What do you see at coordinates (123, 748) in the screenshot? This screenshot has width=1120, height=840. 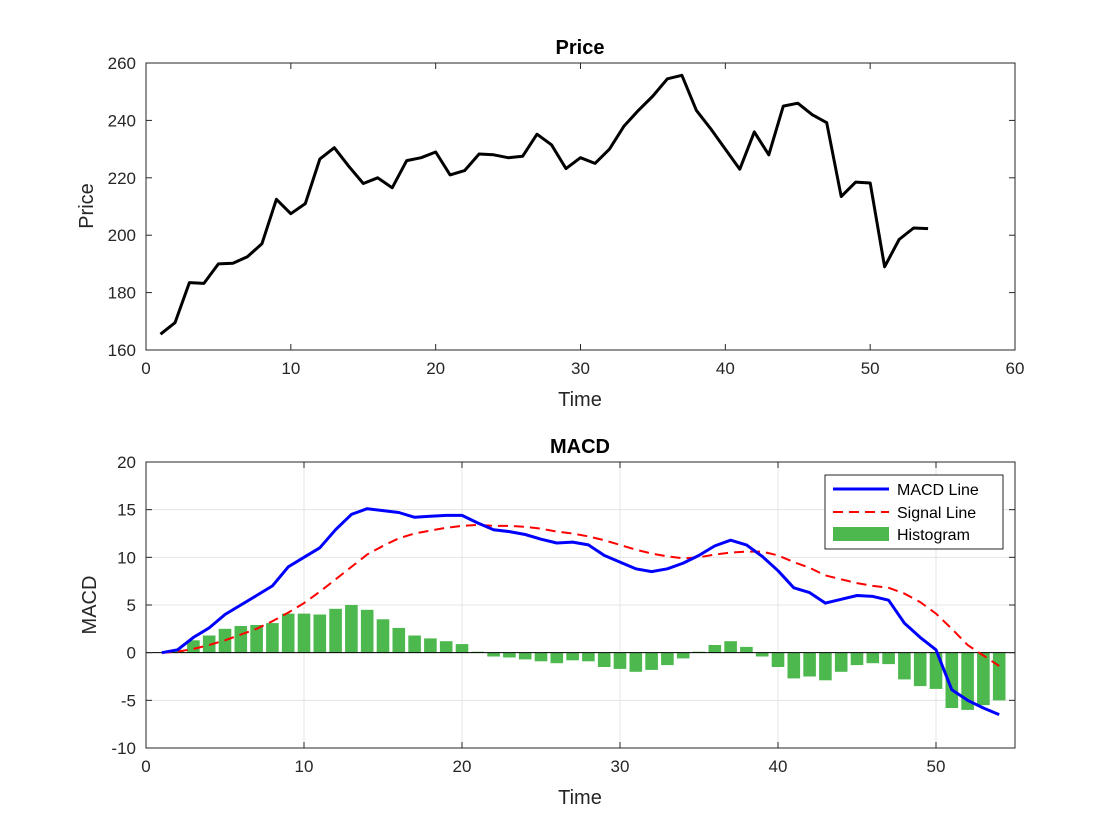 I see `y-tick-label: -10` at bounding box center [123, 748].